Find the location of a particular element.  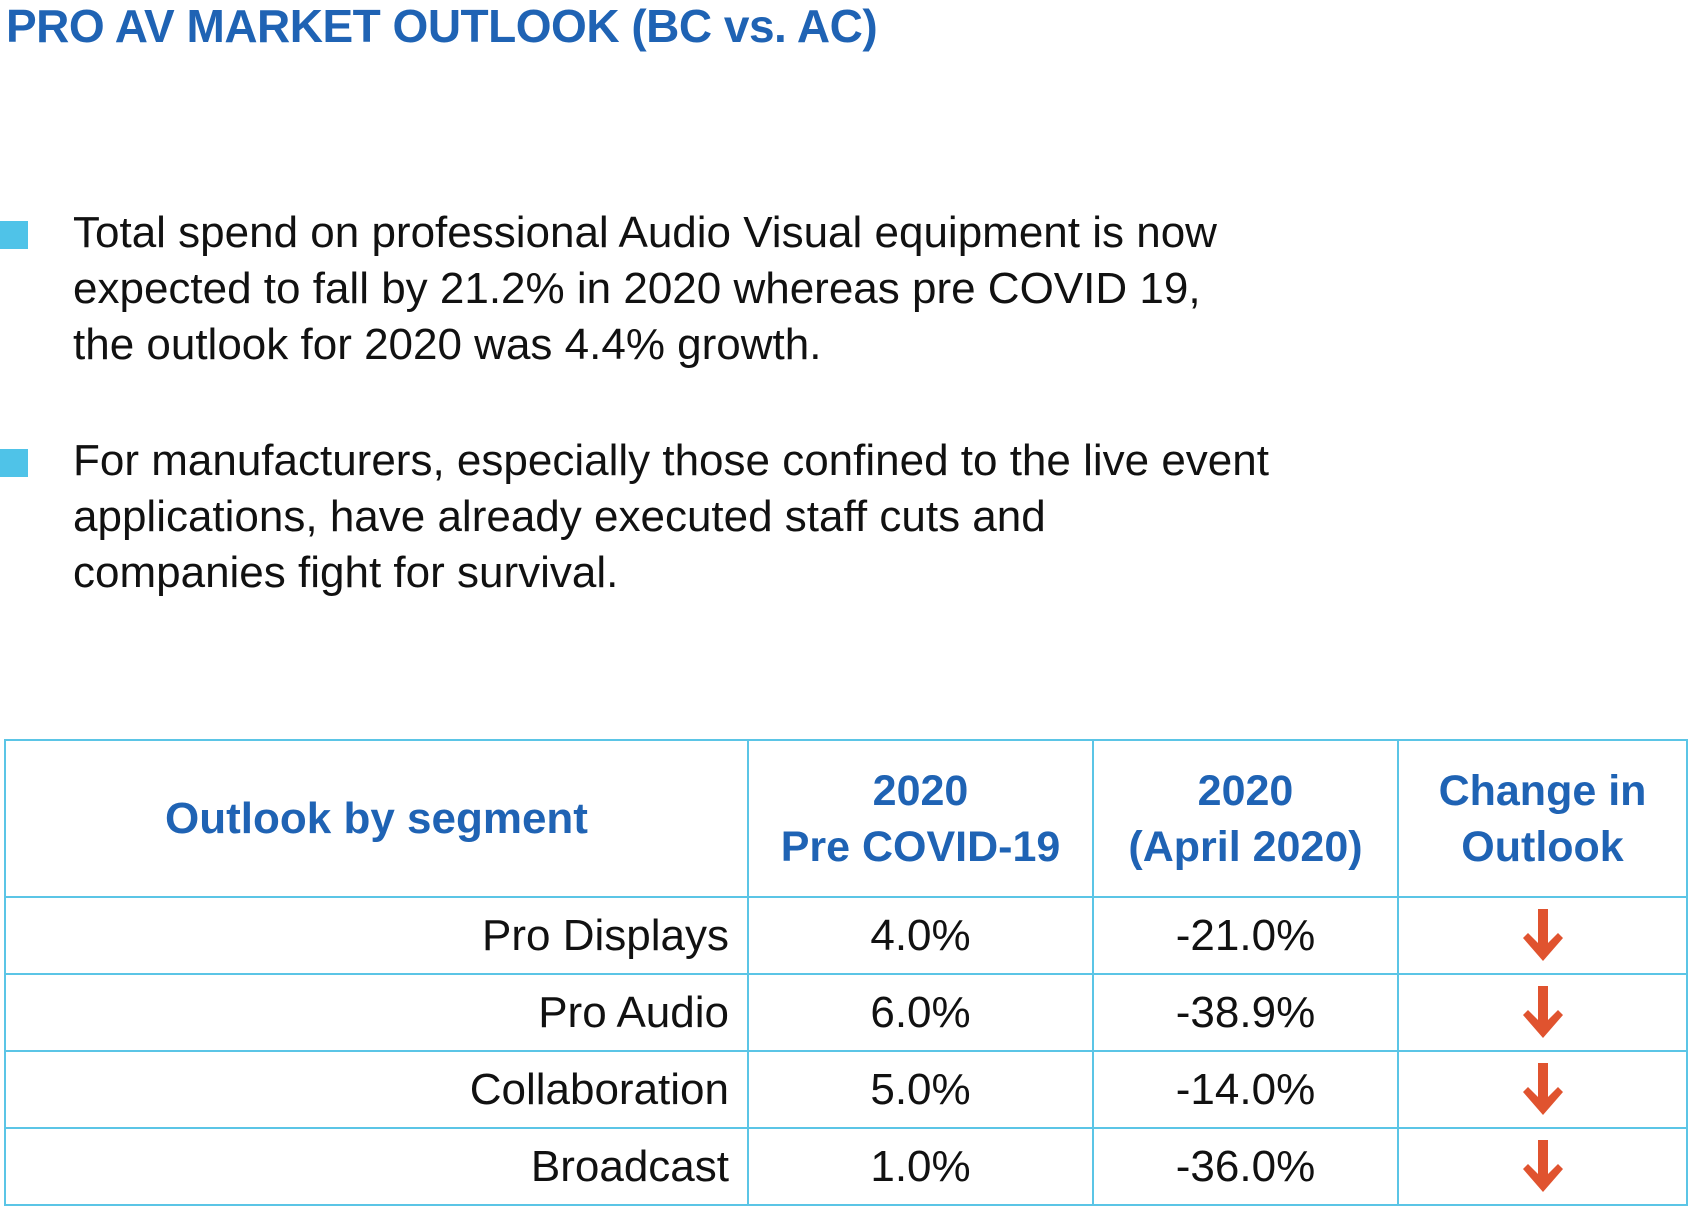

segment-cell: Pro Displays is located at coordinates (376, 935).